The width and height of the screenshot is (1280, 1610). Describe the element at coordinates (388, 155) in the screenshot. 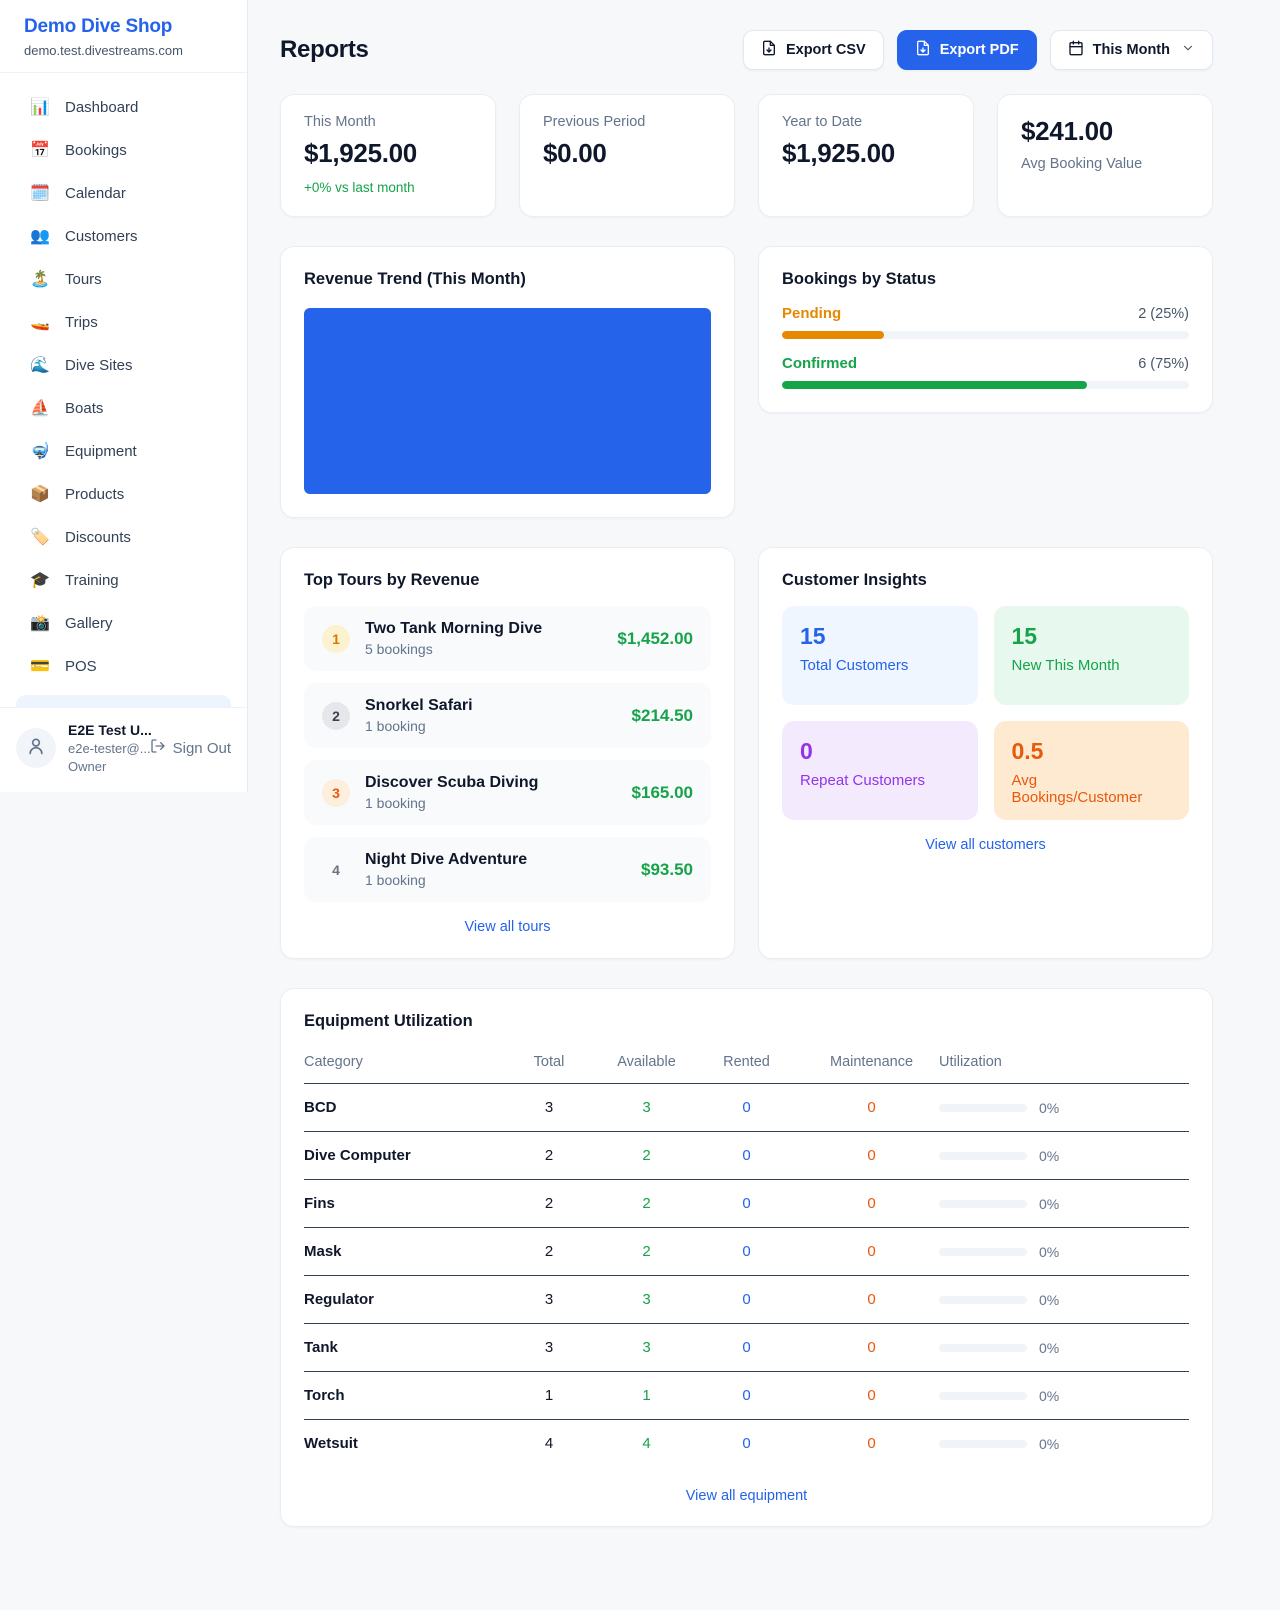

I see `stat-card-this-month: This Month $1,925.00 +0% vs last month` at that location.